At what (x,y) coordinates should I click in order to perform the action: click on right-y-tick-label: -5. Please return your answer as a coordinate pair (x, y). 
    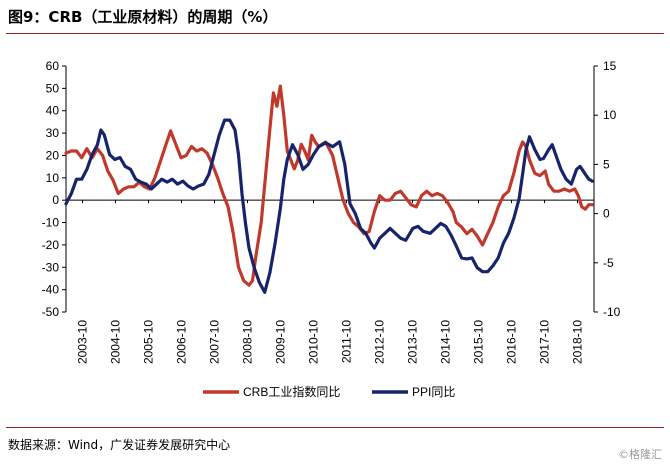
    Looking at the image, I should click on (608, 263).